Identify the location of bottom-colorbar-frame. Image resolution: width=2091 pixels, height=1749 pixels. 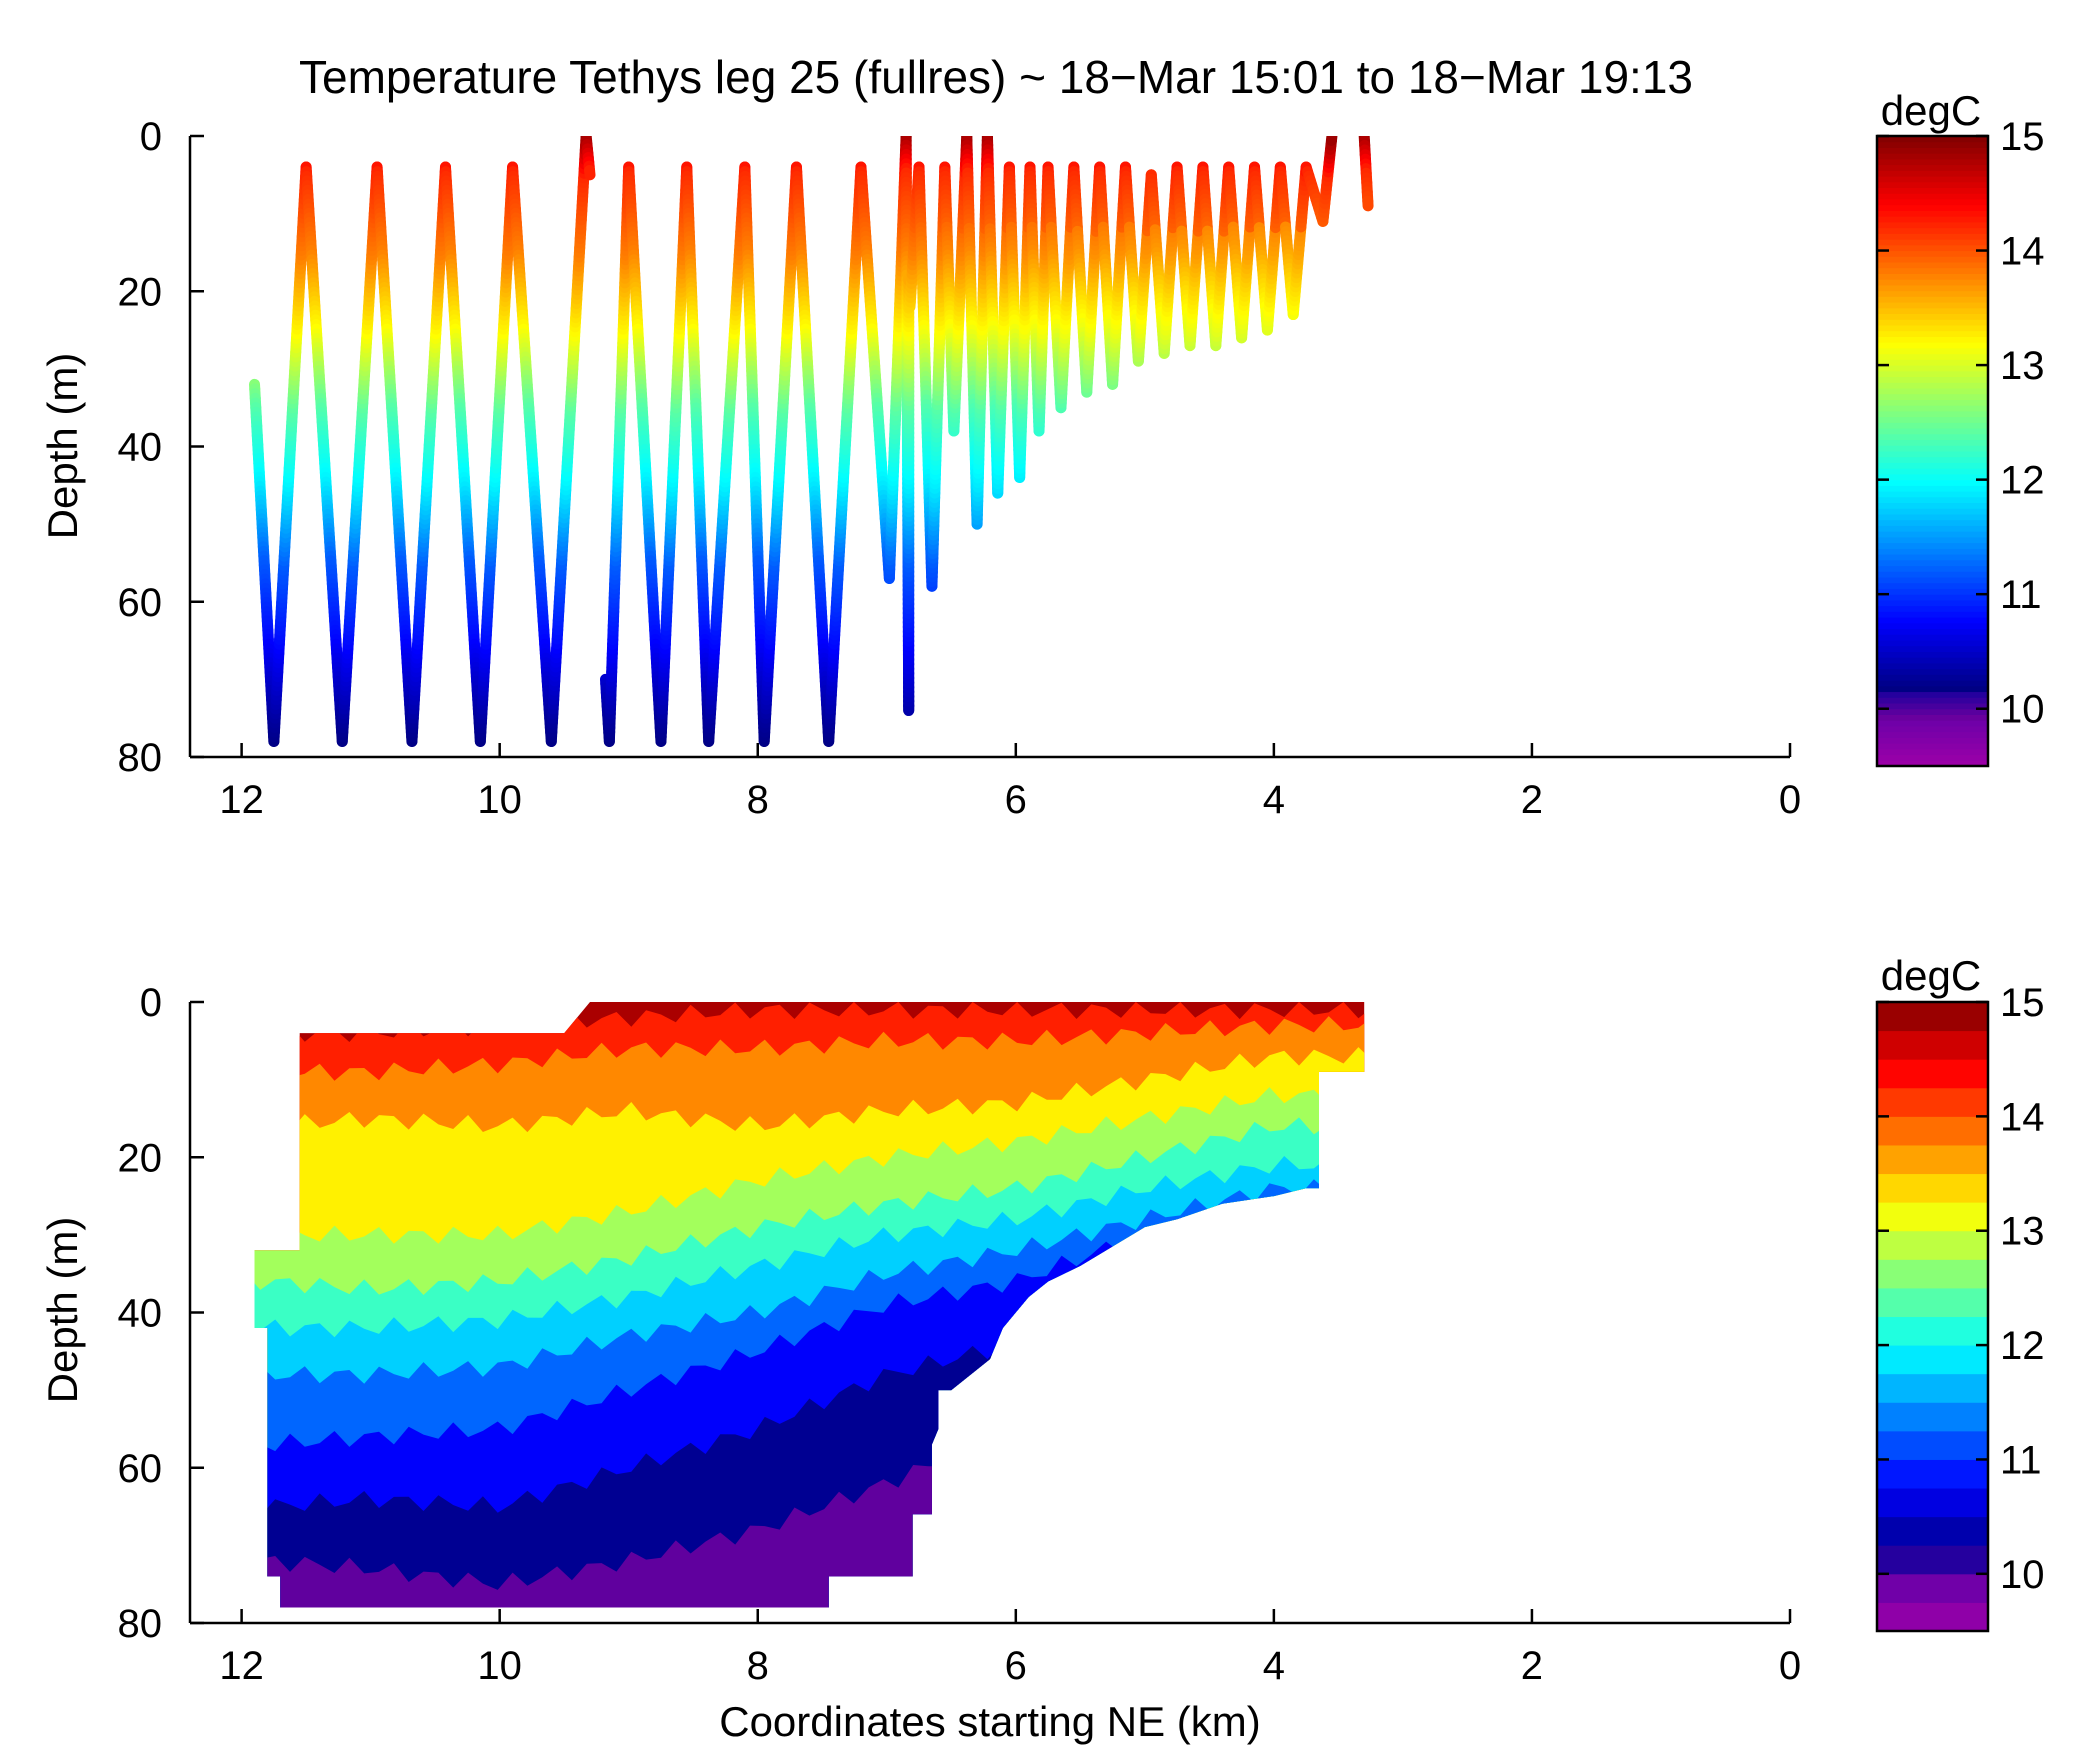
(1932, 1316).